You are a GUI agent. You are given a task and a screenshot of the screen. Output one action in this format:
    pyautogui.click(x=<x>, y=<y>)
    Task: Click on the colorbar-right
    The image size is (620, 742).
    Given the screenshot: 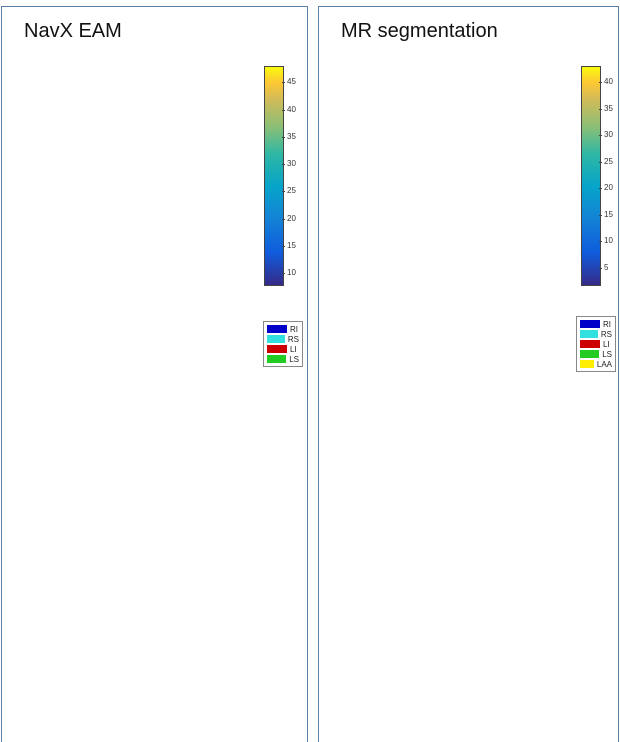 What is the action you would take?
    pyautogui.click(x=591, y=176)
    